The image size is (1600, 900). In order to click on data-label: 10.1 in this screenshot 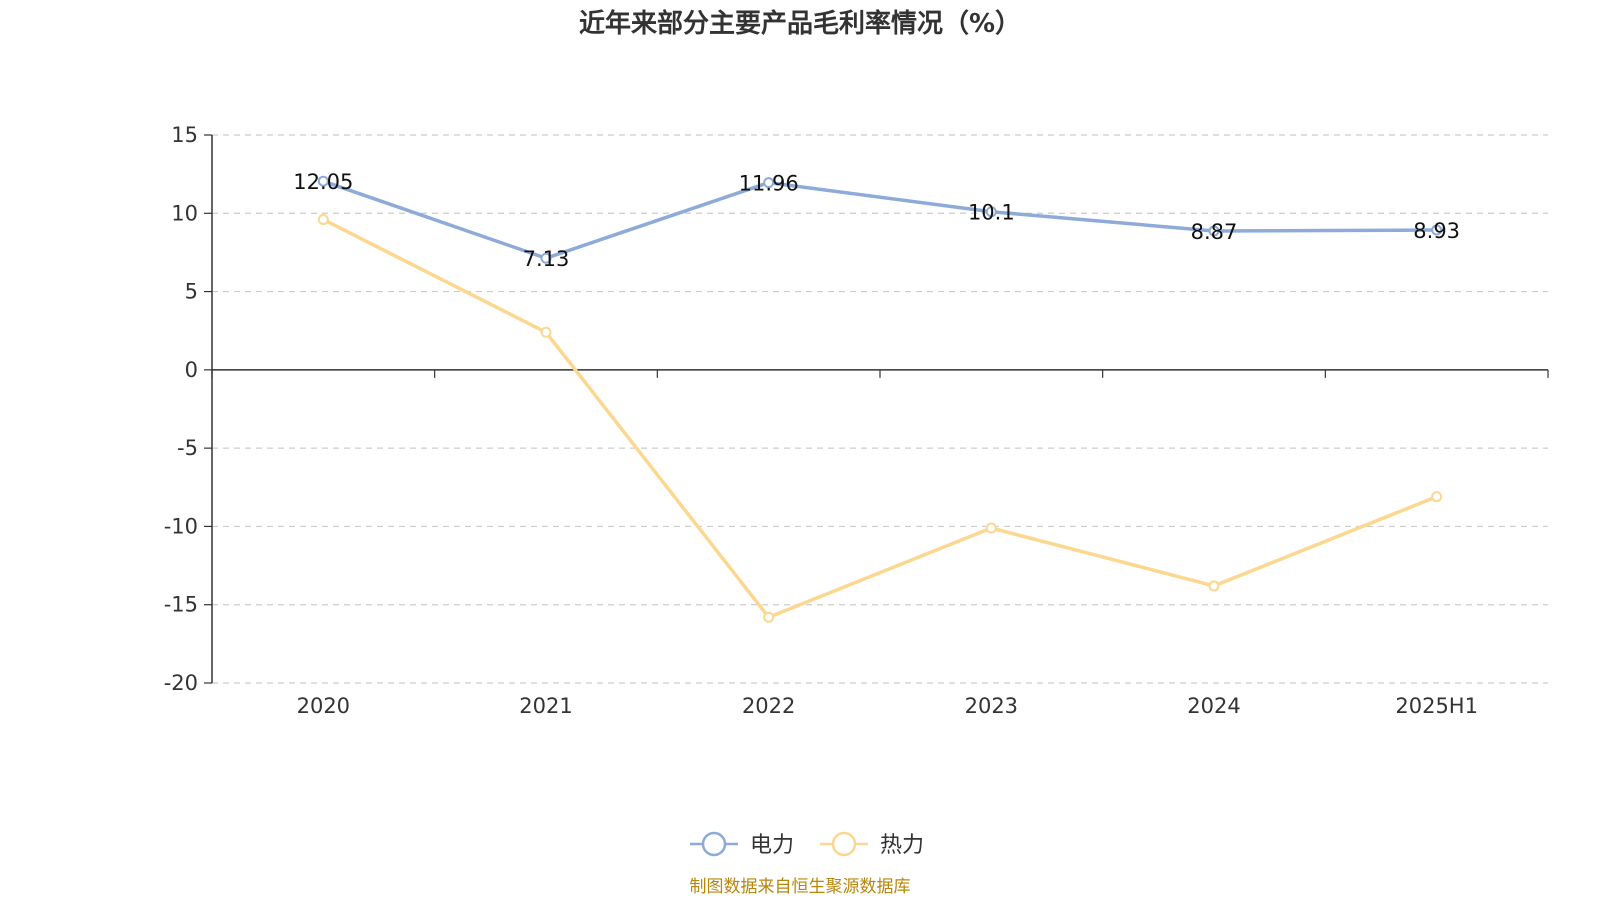, I will do `click(991, 213)`.